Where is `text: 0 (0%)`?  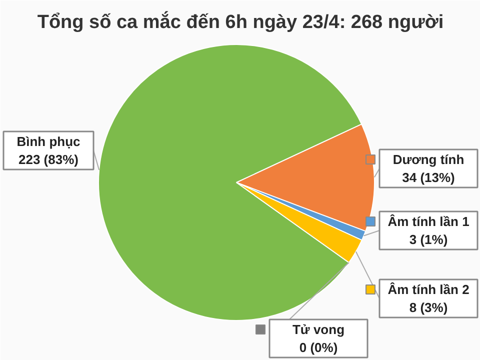
text: 0 (0%) is located at coordinates (318, 347).